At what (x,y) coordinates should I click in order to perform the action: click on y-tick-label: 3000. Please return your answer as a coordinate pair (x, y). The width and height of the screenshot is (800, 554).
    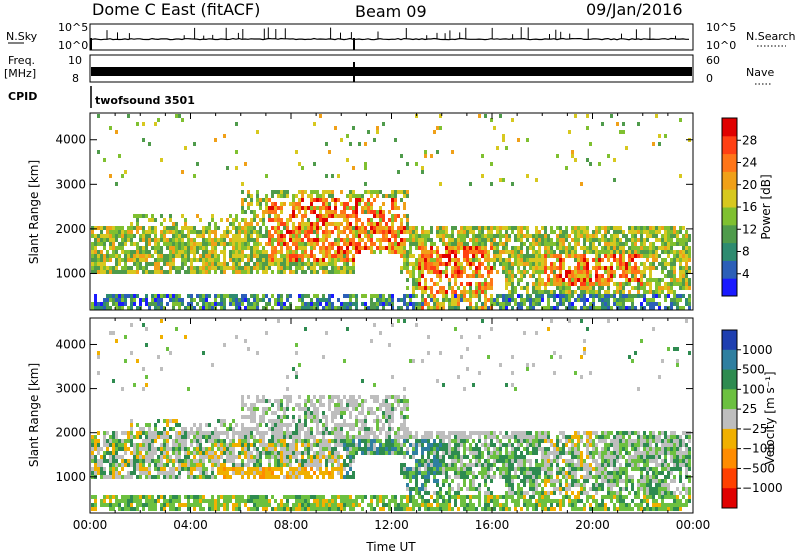
    Looking at the image, I should click on (70, 184).